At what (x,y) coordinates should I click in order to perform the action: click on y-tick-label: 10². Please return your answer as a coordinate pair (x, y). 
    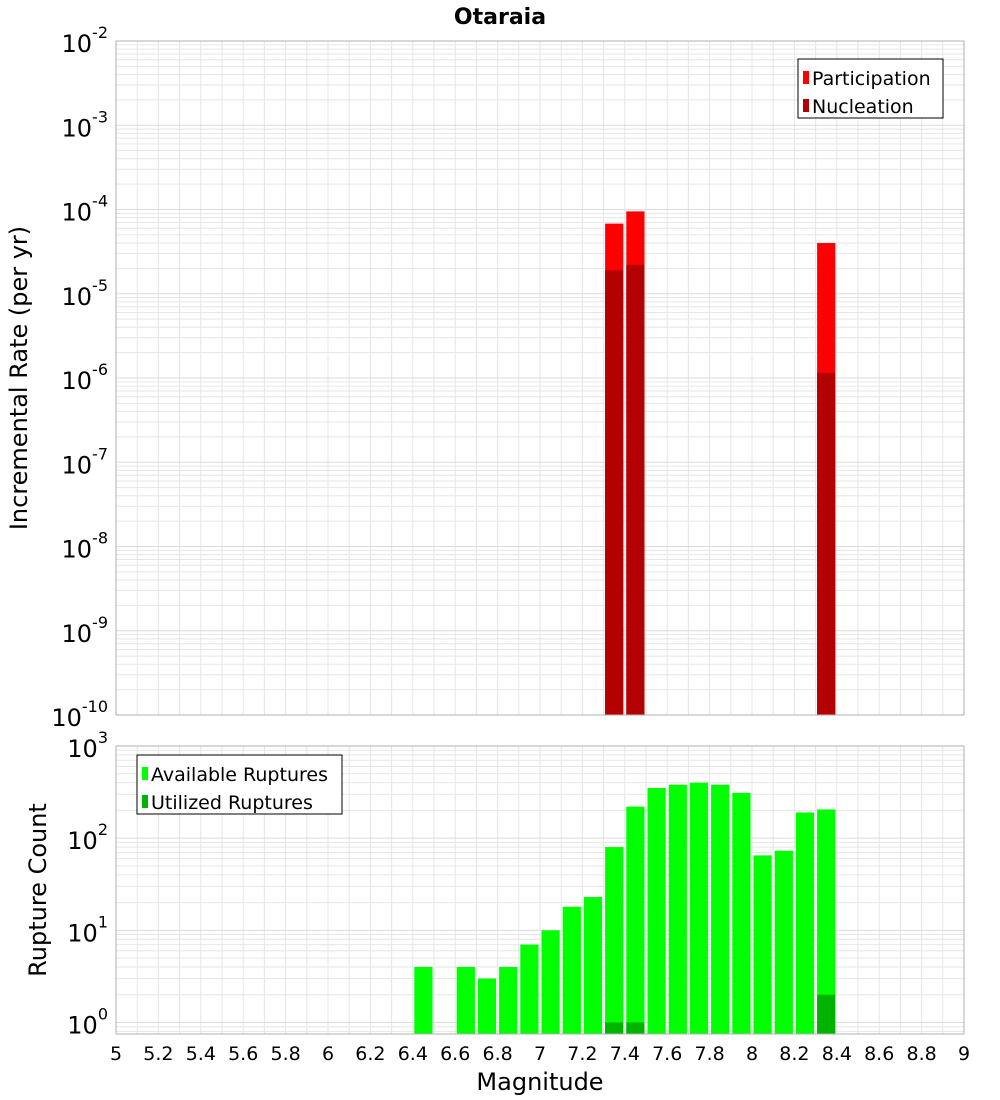
    Looking at the image, I should click on (87, 837).